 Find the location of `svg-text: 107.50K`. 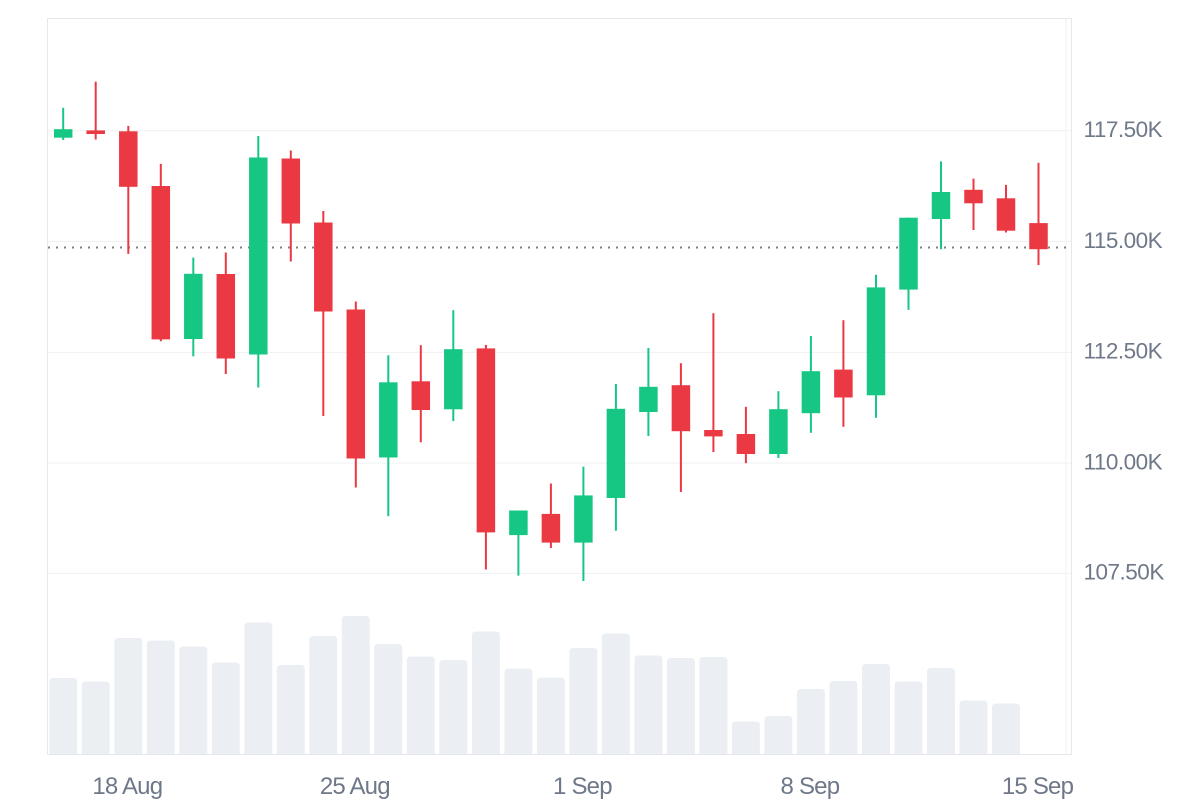

svg-text: 107.50K is located at coordinates (1124, 572).